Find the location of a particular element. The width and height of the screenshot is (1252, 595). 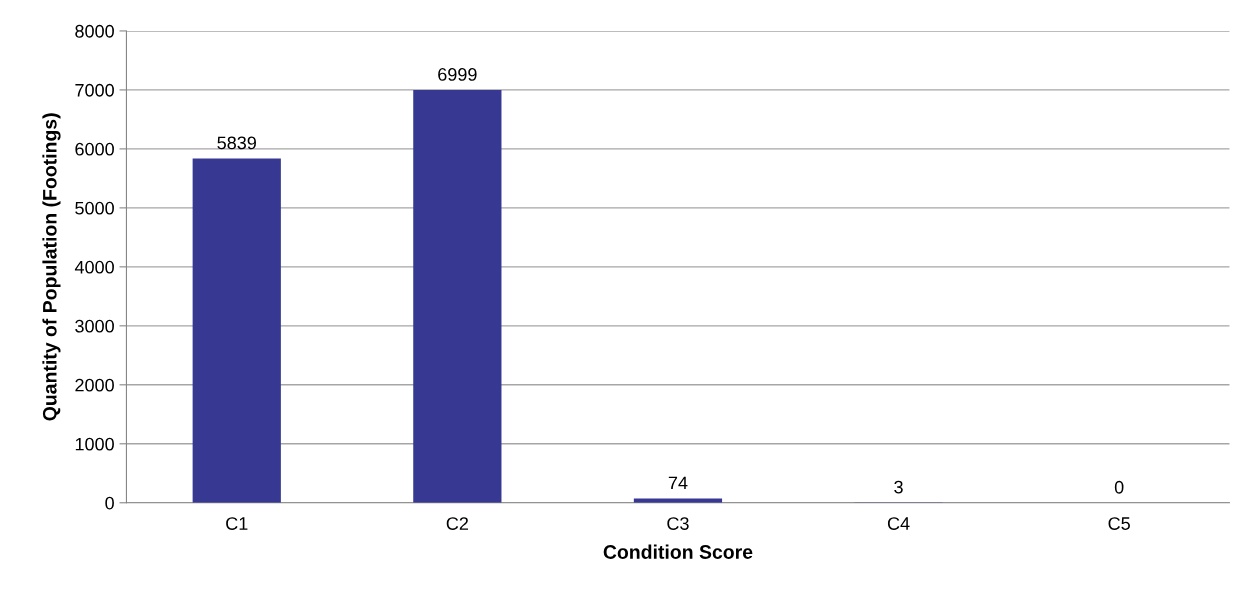

y-tick-label: 0 is located at coordinates (109, 503).